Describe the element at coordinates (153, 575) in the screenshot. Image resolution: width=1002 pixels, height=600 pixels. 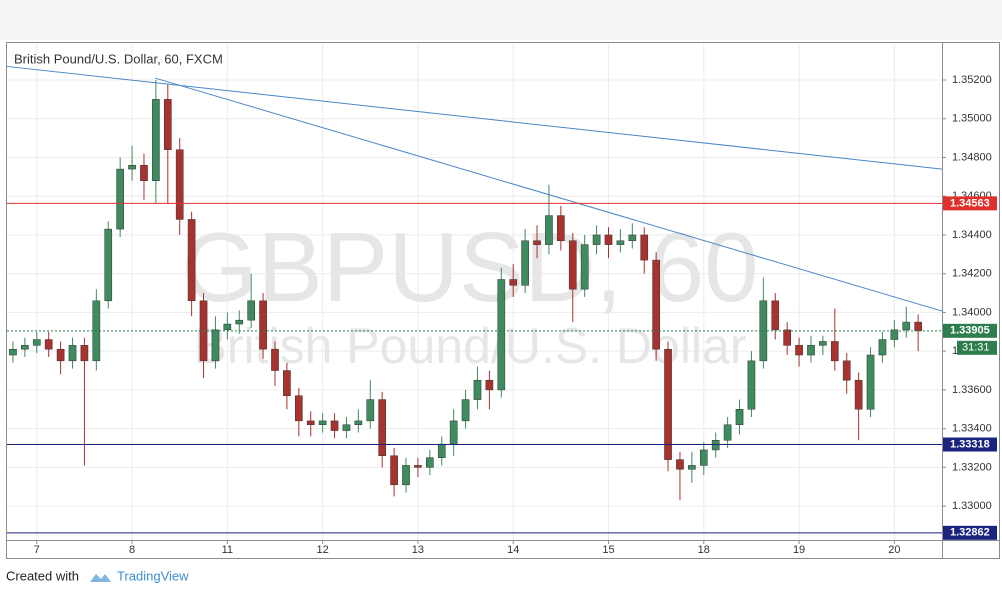
I see `footer-brand: TradingView` at that location.